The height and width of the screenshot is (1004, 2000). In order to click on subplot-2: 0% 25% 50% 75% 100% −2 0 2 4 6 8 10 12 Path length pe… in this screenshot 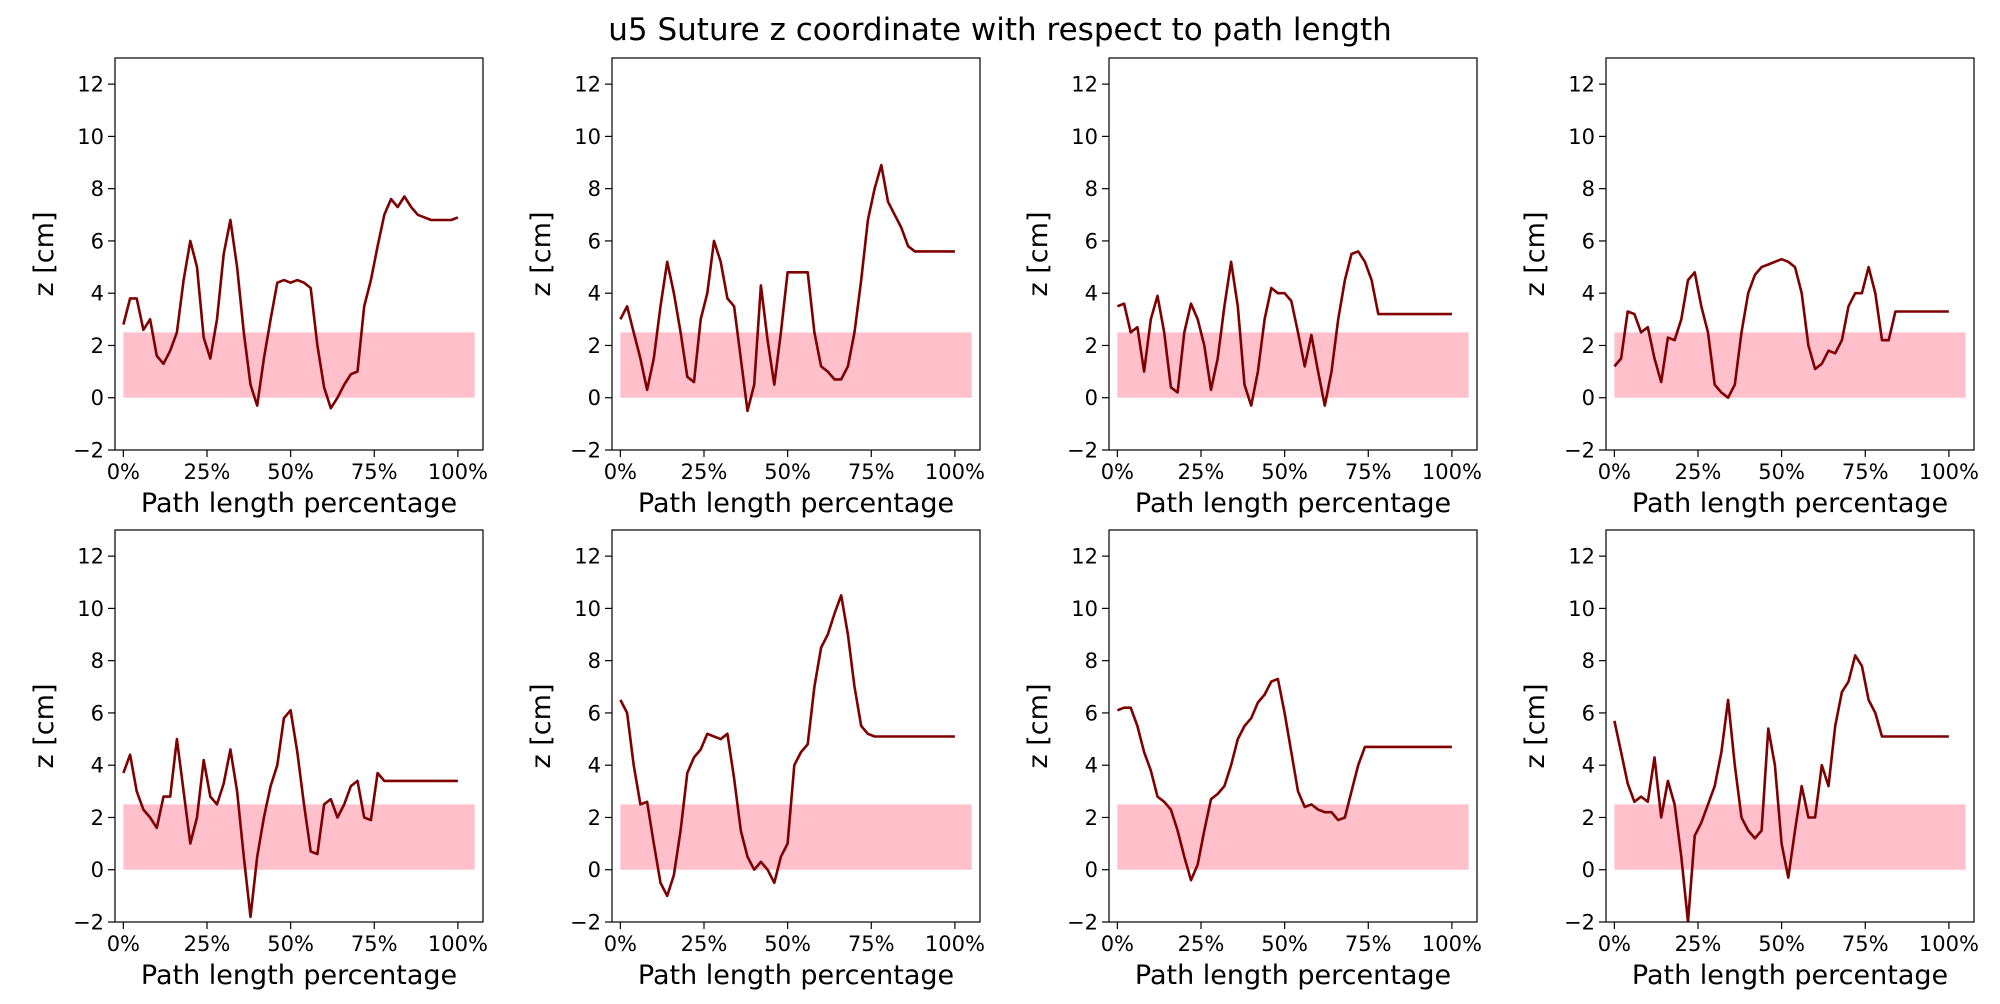, I will do `click(755, 288)`.